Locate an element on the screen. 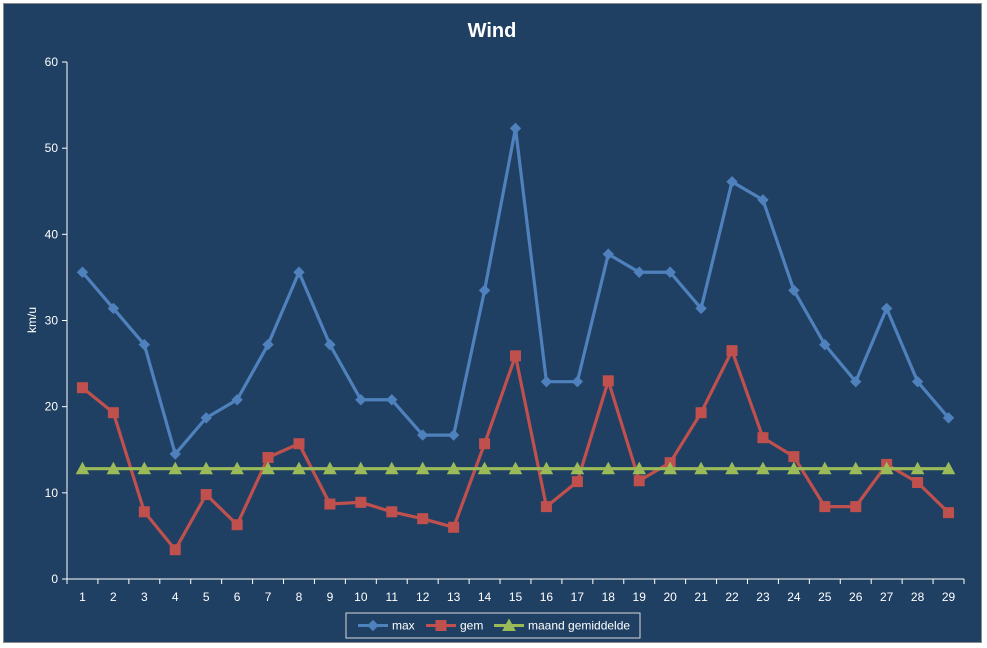  x-tick-label: 17 is located at coordinates (578, 597).